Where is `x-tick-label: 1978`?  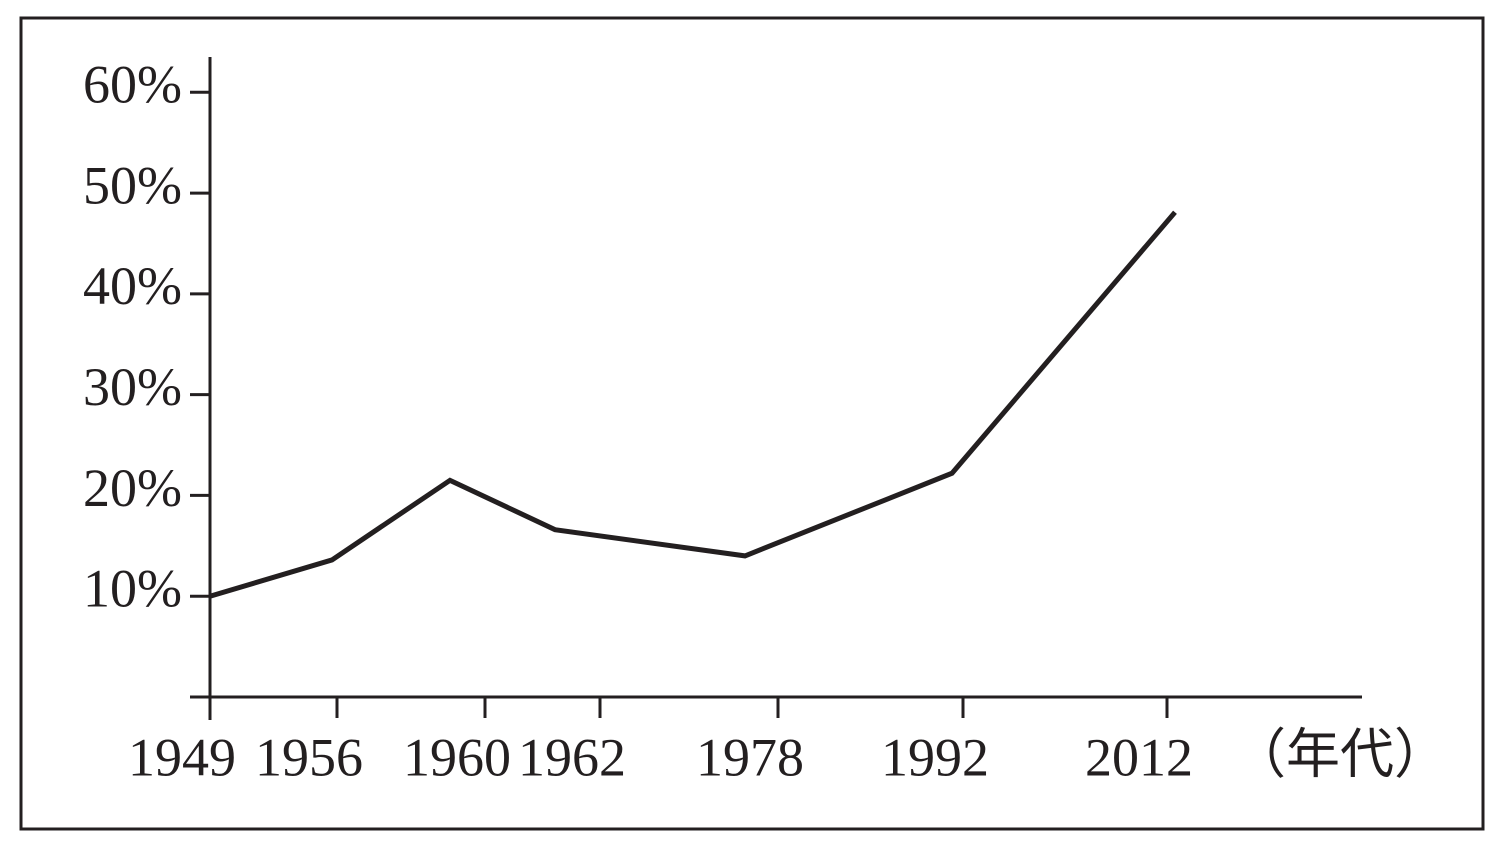
x-tick-label: 1978 is located at coordinates (750, 757).